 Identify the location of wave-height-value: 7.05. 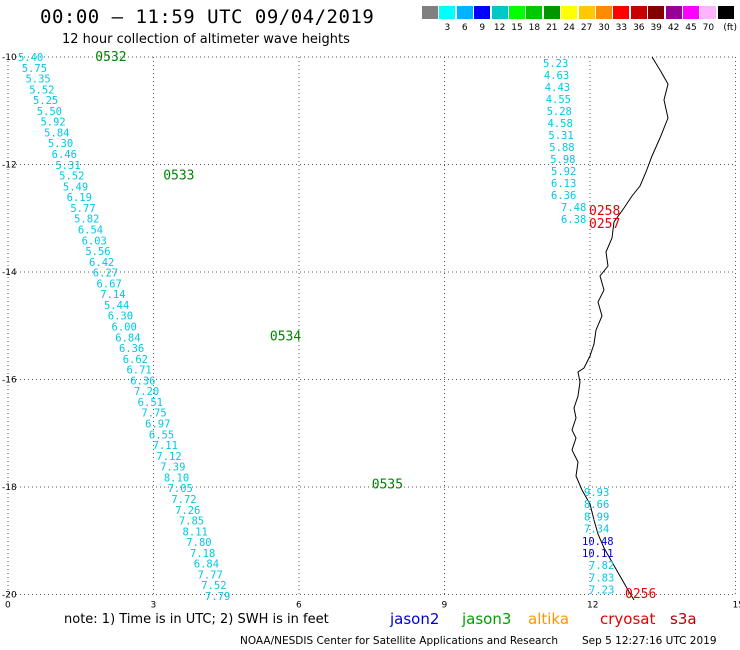
(180, 489).